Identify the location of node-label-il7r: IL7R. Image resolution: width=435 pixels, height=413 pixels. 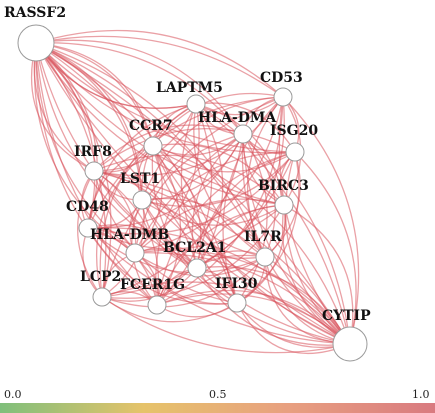
(263, 237).